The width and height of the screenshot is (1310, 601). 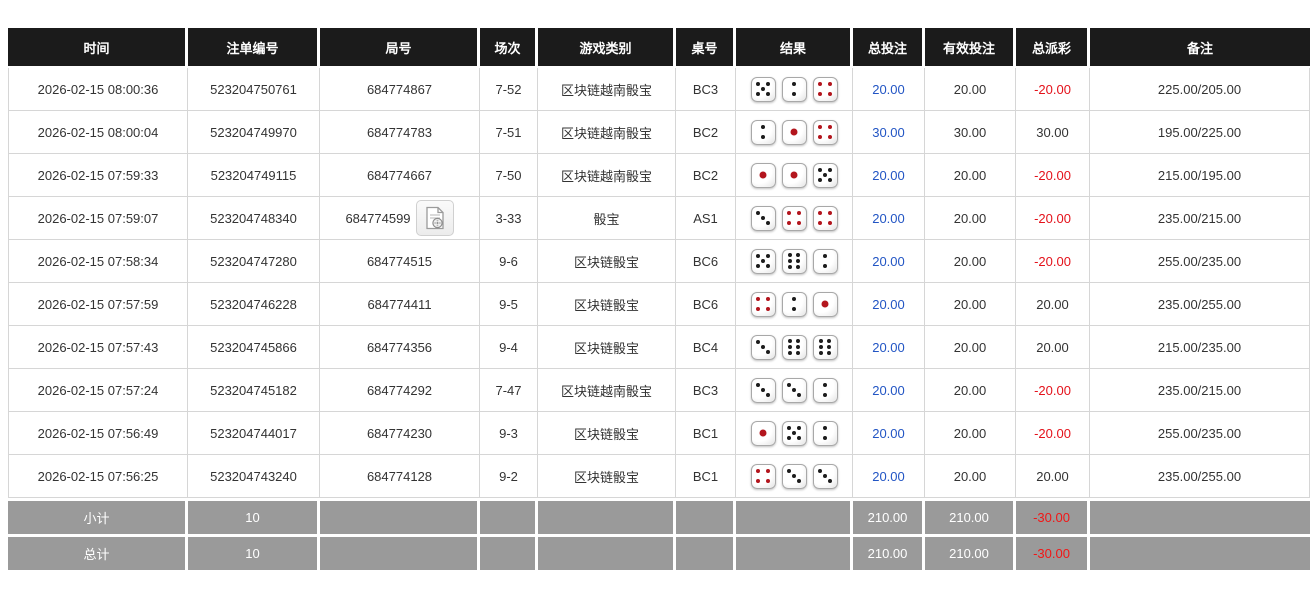 What do you see at coordinates (659, 48) in the screenshot?
I see `table-header: 时间 注单编号 局号 场次 游戏类别 桌号 结果 总投注 有效投注 总派彩 备注` at bounding box center [659, 48].